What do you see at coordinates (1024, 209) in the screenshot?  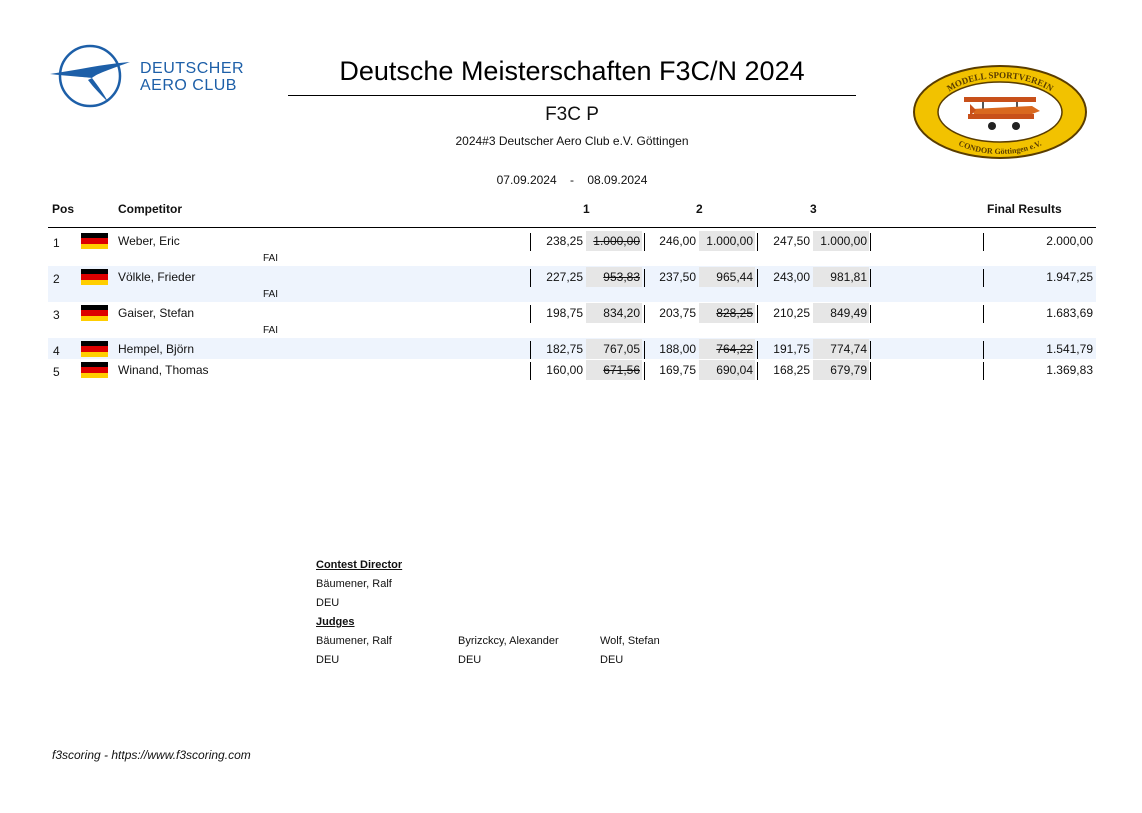 I see `column-header-final-results: Final Results` at bounding box center [1024, 209].